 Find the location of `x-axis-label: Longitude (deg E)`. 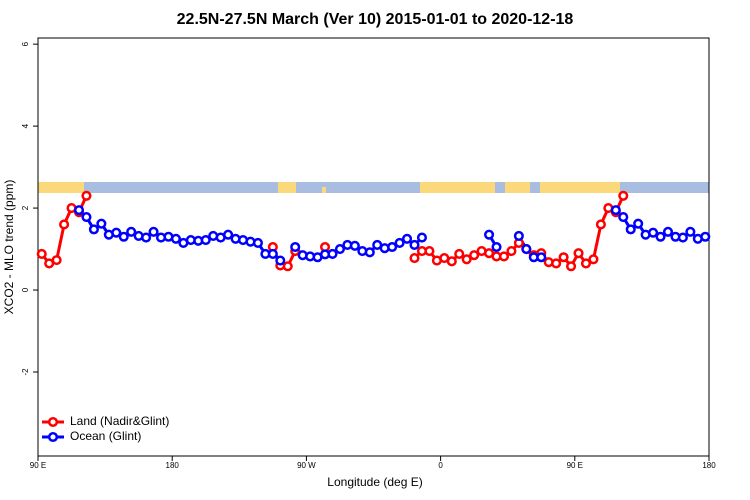

x-axis-label: Longitude (deg E) is located at coordinates (374, 482).